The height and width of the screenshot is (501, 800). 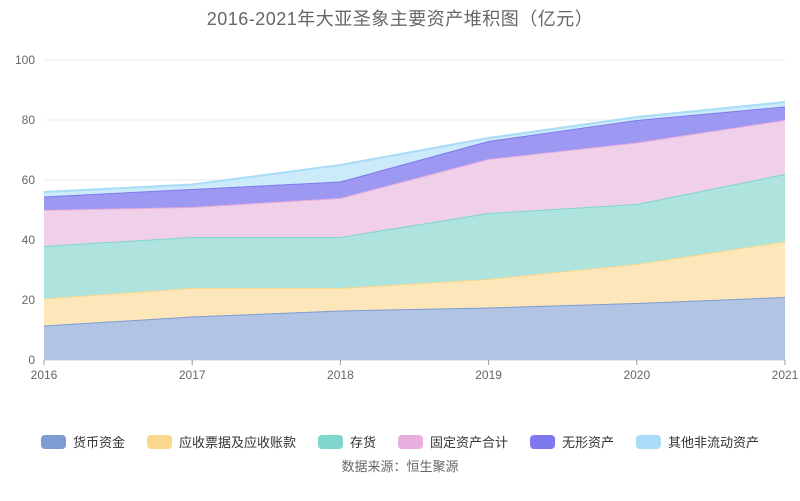 I want to click on legend-item-1: 应收票据及应收账款, so click(x=221, y=441).